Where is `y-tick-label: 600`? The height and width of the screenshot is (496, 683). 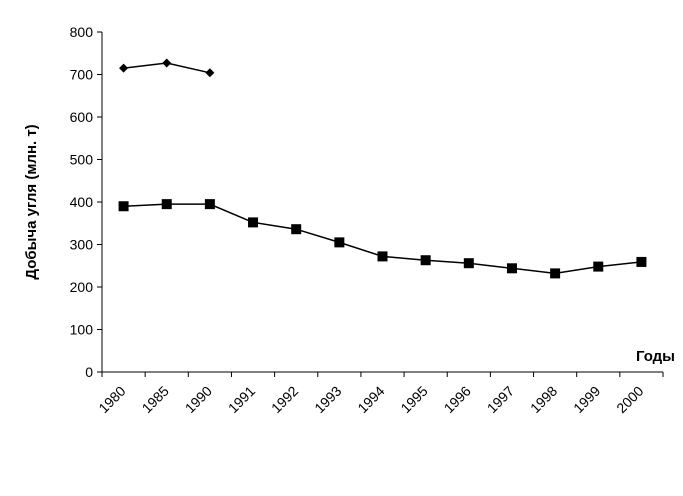
y-tick-label: 600 is located at coordinates (82, 117).